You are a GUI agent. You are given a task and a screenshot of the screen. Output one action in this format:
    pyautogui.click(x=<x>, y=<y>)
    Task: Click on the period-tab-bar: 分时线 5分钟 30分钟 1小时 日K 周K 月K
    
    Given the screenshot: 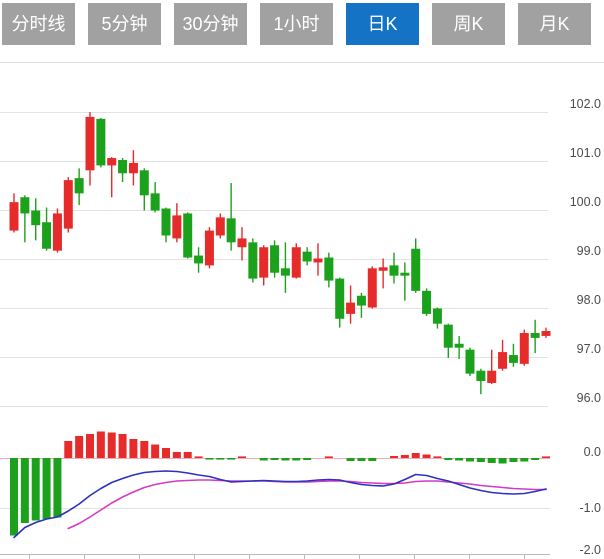 What is the action you would take?
    pyautogui.click(x=296, y=24)
    